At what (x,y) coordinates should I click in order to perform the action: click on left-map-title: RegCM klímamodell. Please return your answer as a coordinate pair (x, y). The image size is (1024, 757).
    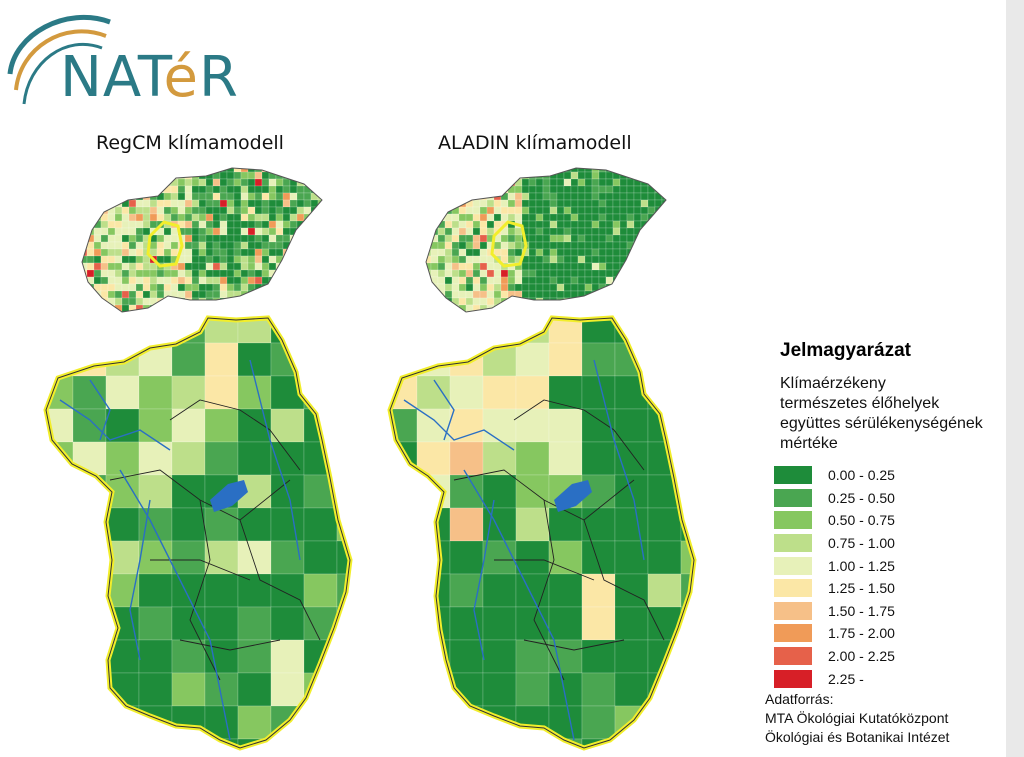
    Looking at the image, I should click on (190, 143).